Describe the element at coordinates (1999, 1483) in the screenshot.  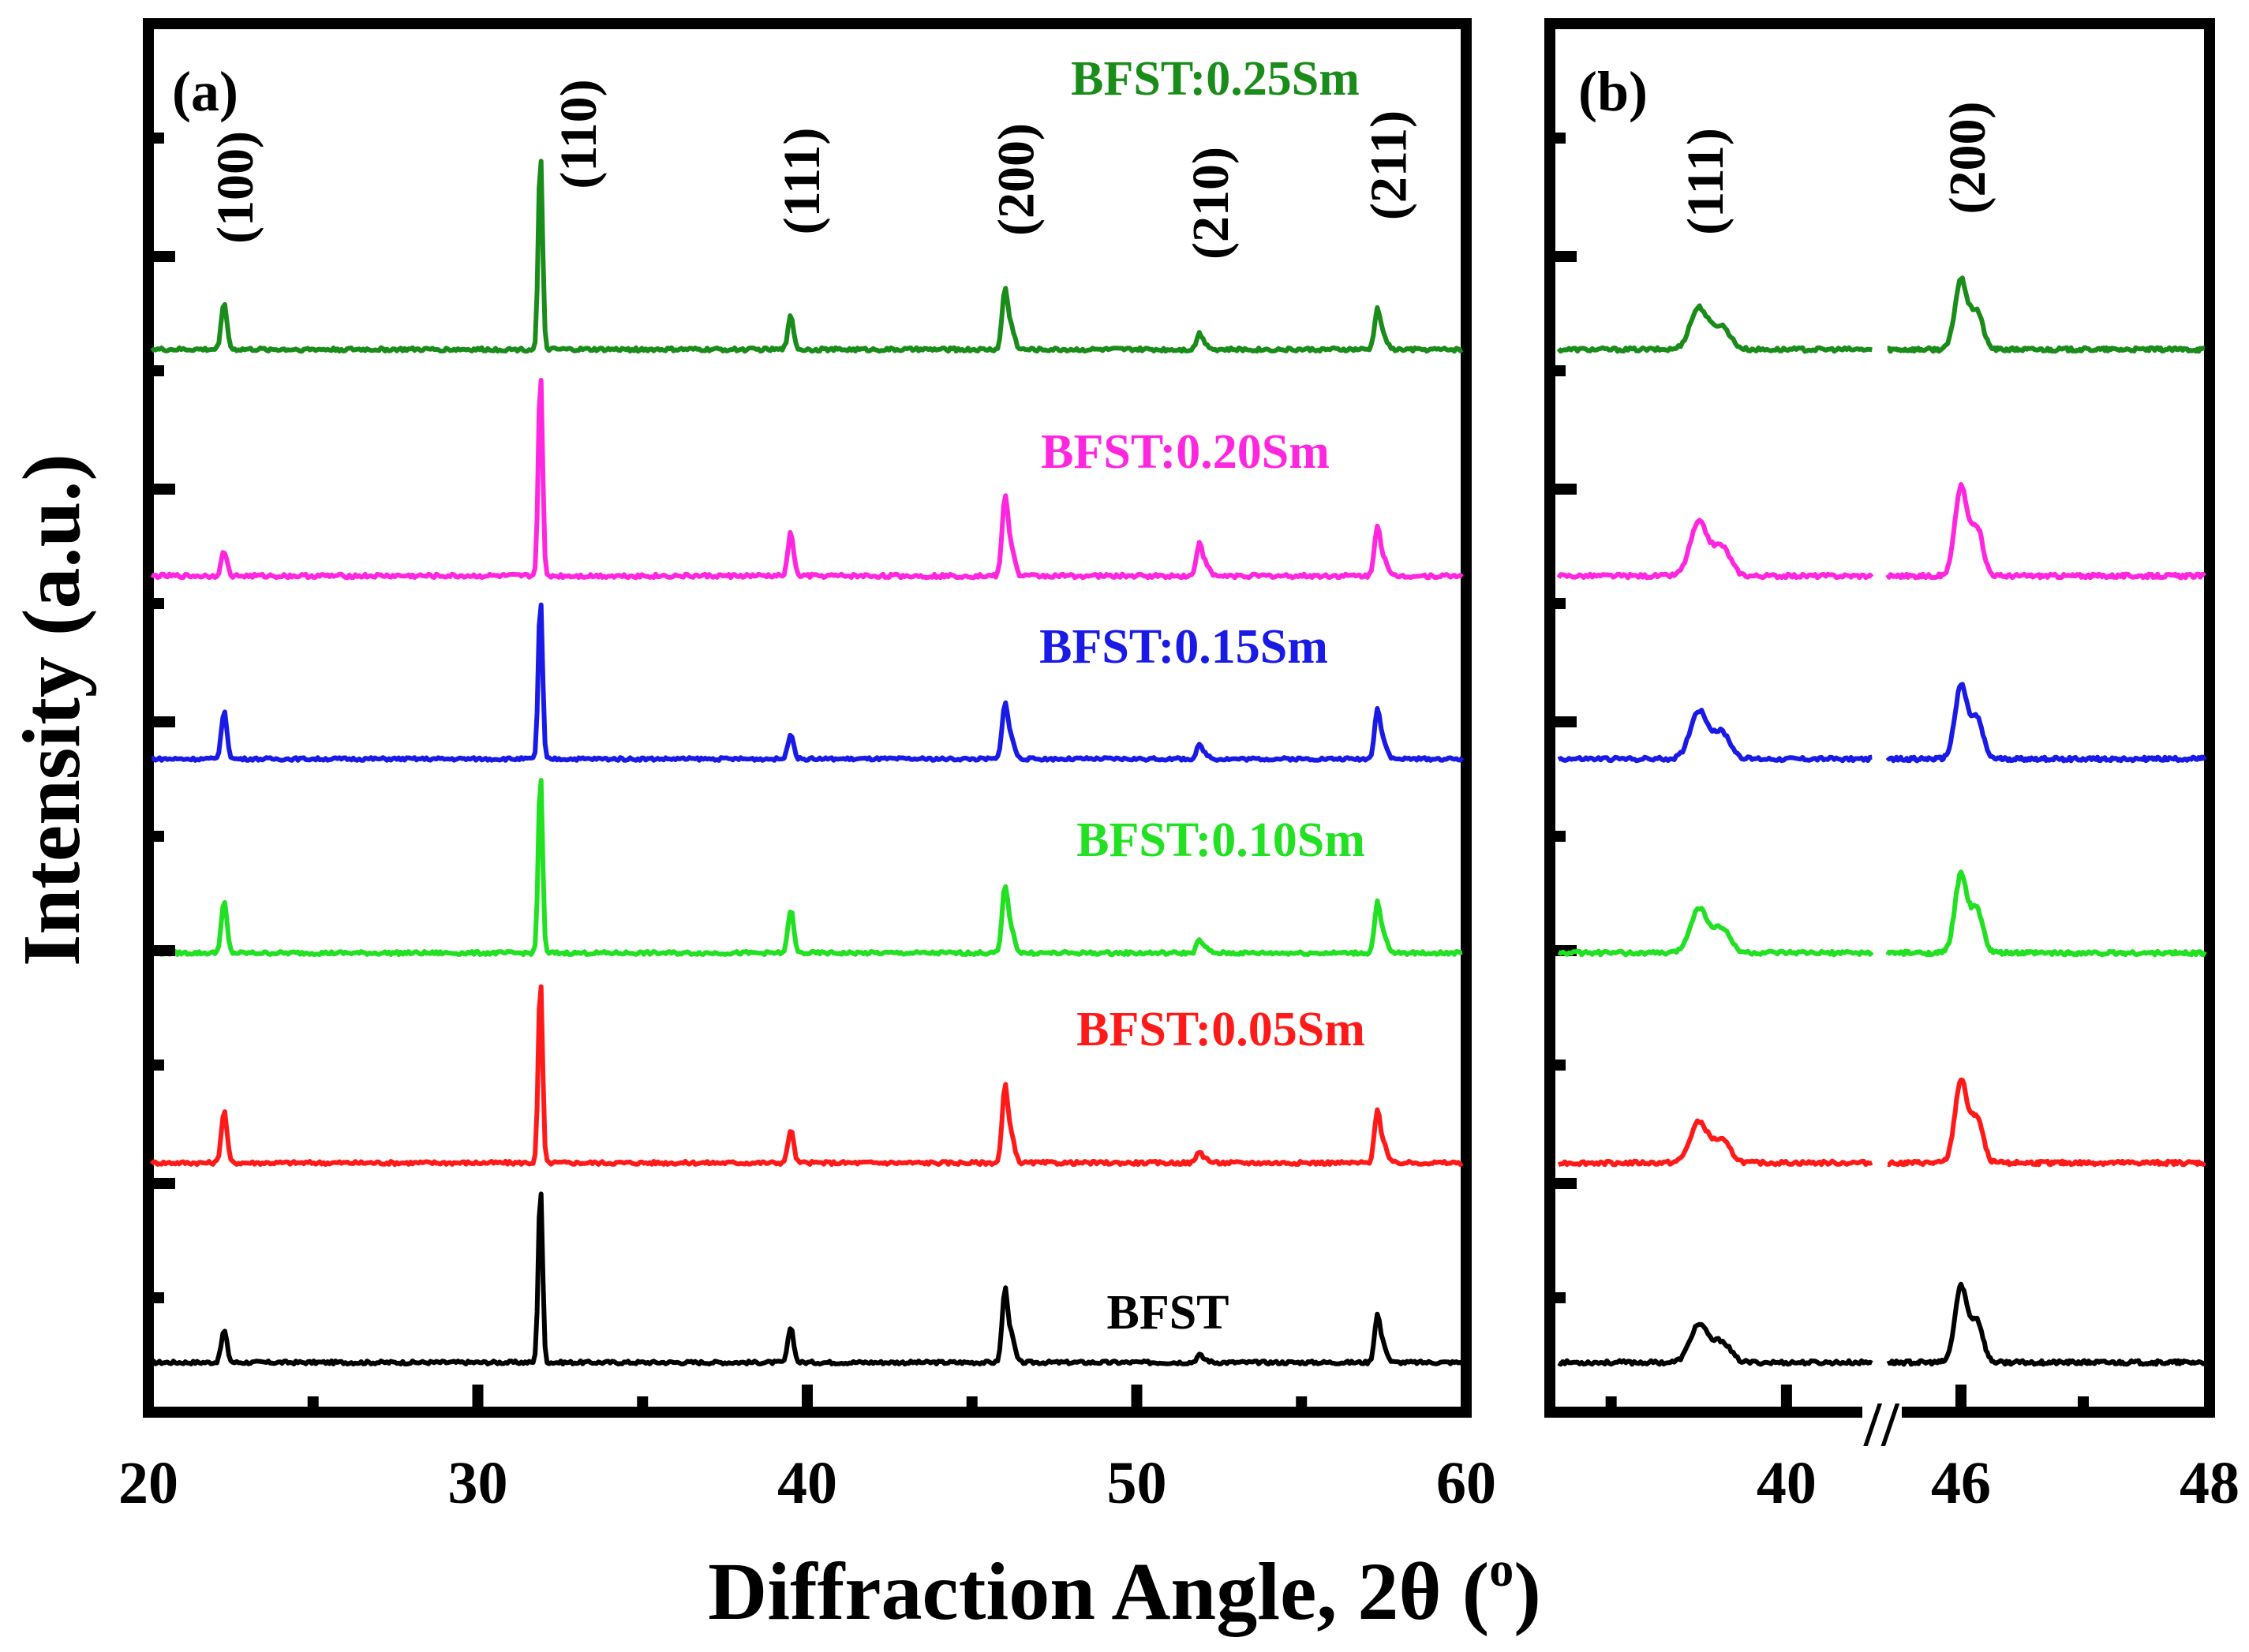
I see `panel-b-xtick-labels: 40 46 48` at that location.